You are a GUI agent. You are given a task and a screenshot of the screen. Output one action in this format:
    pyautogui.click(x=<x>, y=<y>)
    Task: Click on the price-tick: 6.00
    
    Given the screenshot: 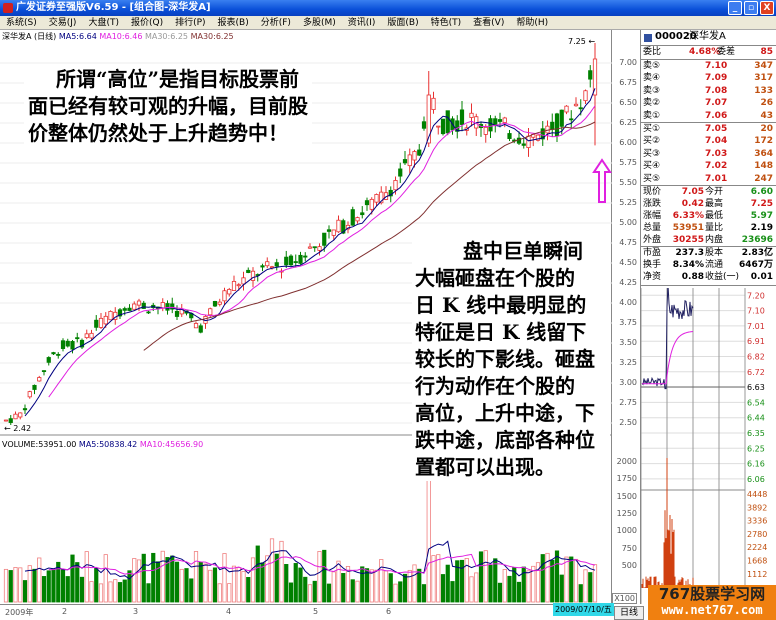 What is the action you would take?
    pyautogui.click(x=628, y=142)
    